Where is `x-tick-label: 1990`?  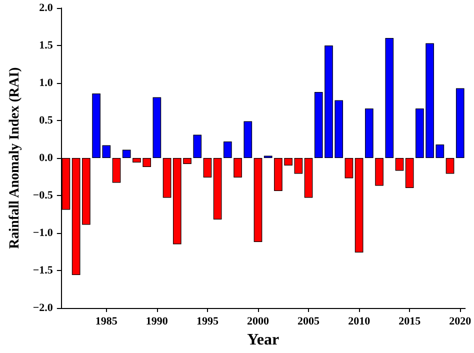 x-tick-label: 1990 is located at coordinates (157, 322).